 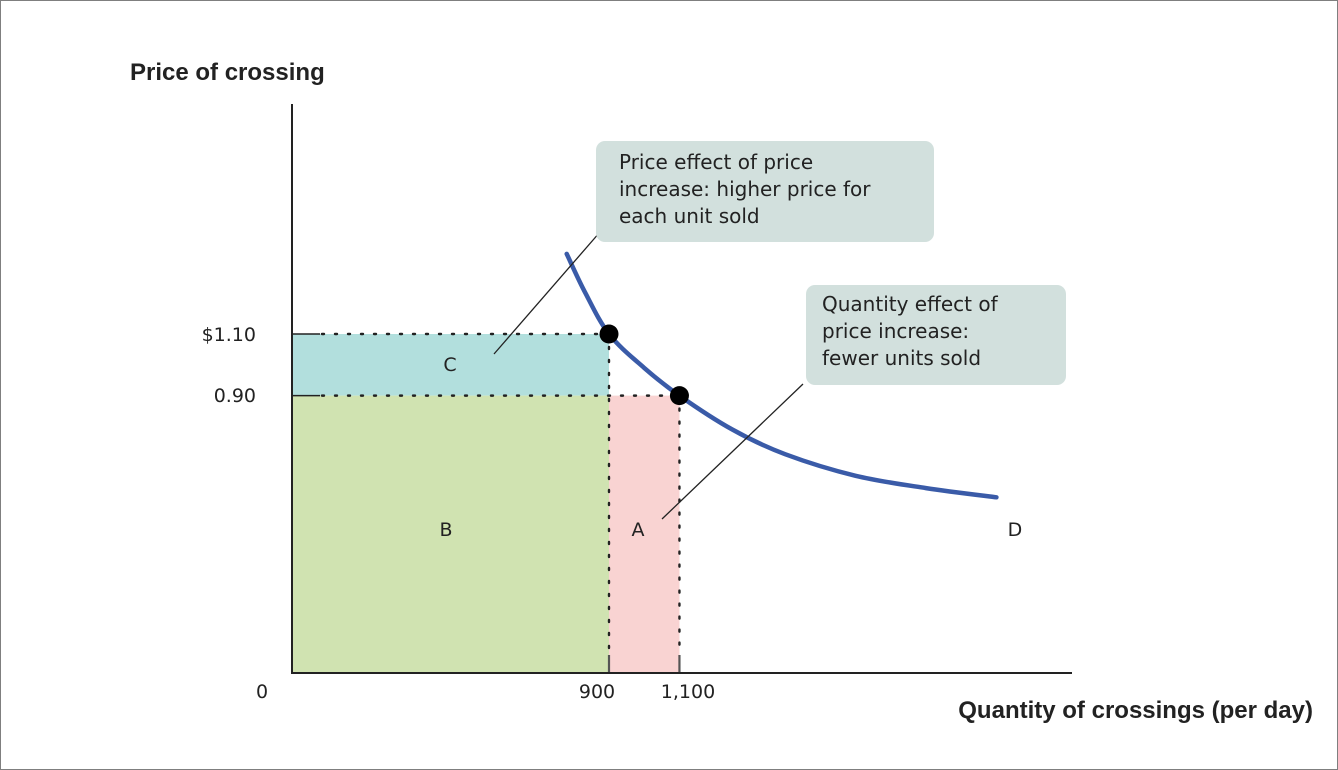 What do you see at coordinates (644, 365) in the screenshot?
I see `highlight-points` at bounding box center [644, 365].